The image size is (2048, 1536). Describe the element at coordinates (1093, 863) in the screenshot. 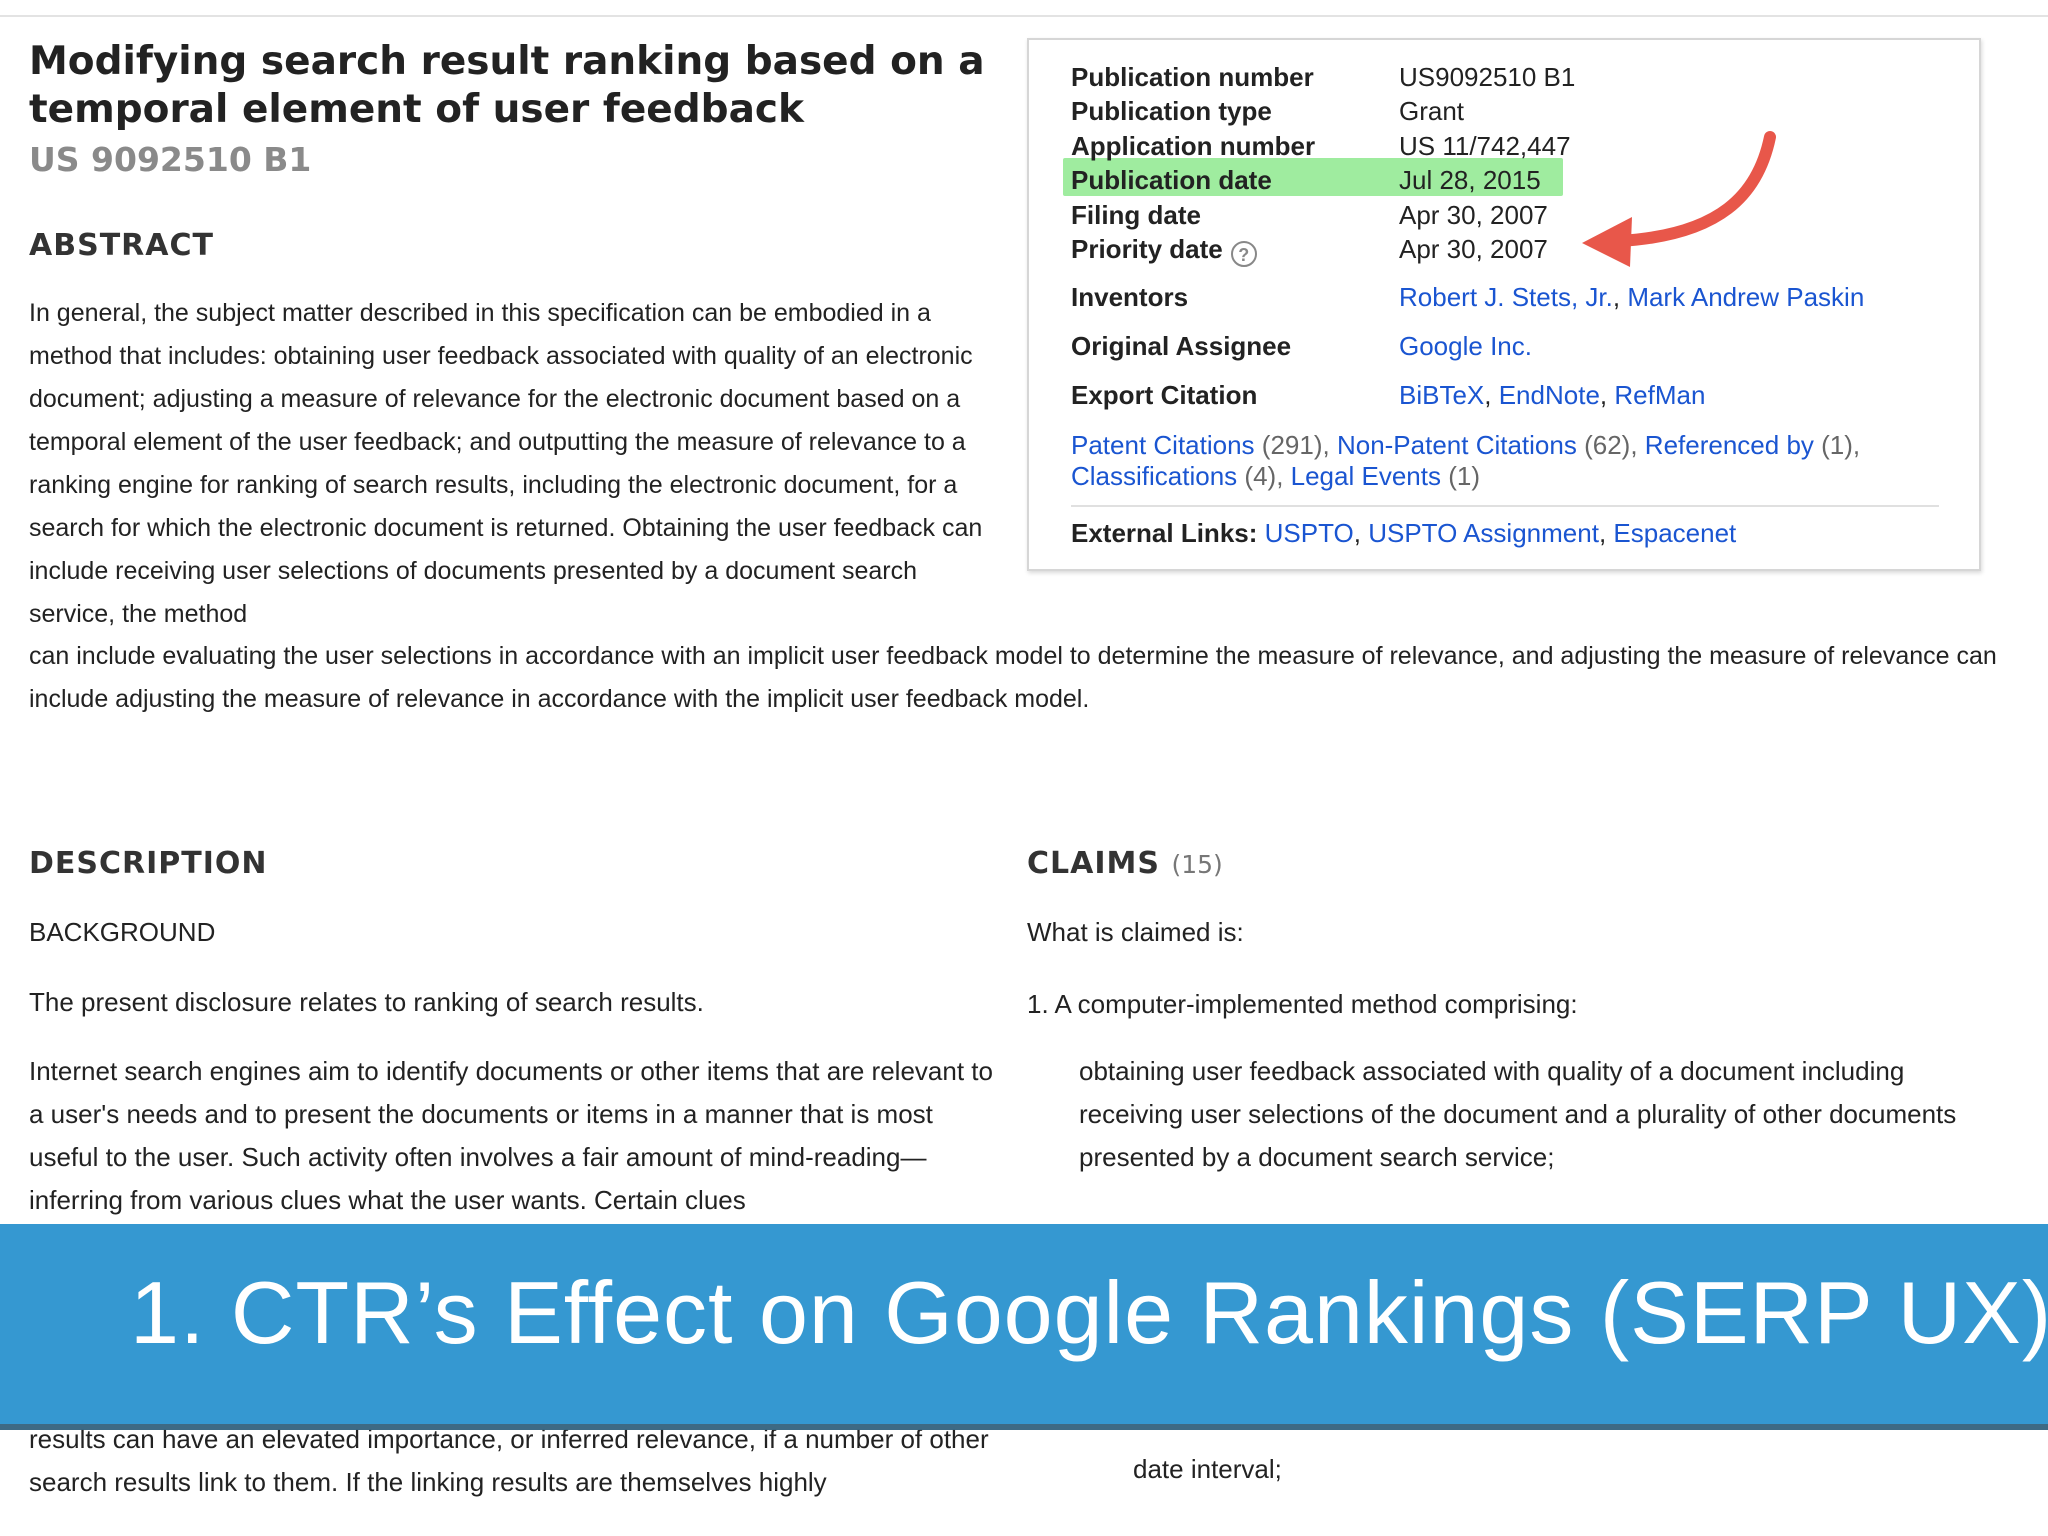

I see `claims-heading-text: CLAIMS` at that location.